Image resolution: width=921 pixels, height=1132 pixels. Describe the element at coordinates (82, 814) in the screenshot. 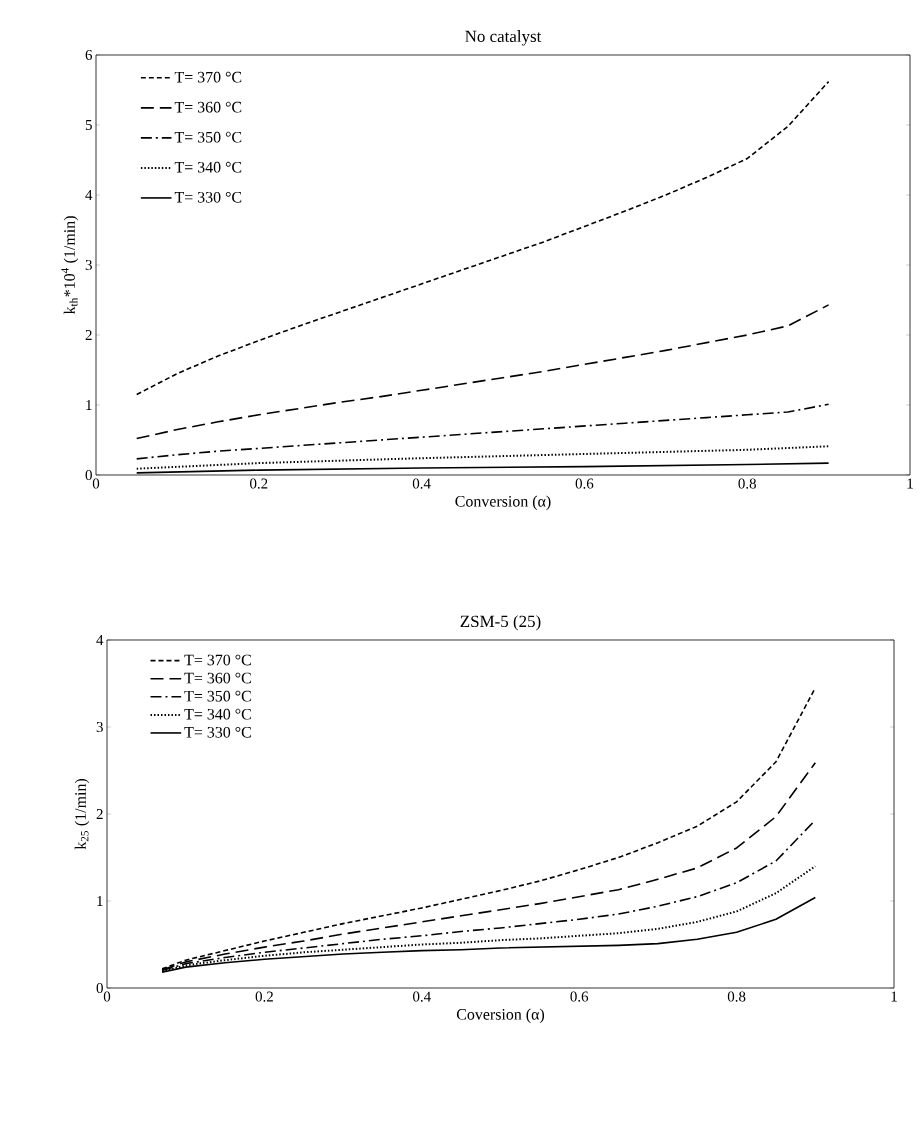

I see `y-axis-title: k$_{25}$ (1/min)` at that location.